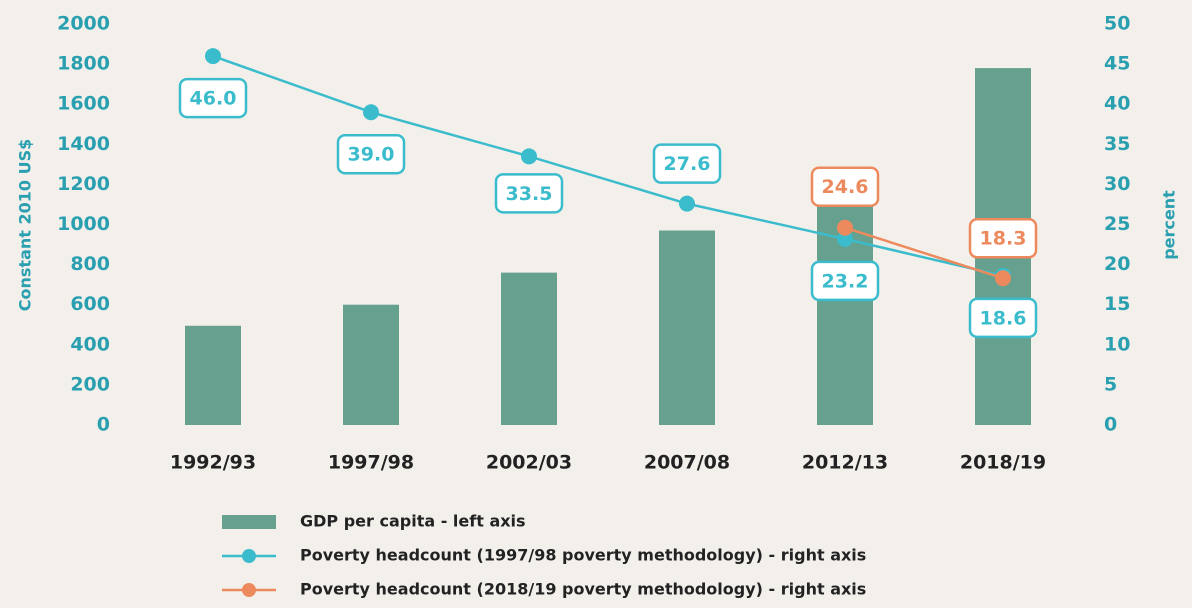 This screenshot has width=1192, height=608. I want to click on y-tick-label: 2000, so click(83, 24).